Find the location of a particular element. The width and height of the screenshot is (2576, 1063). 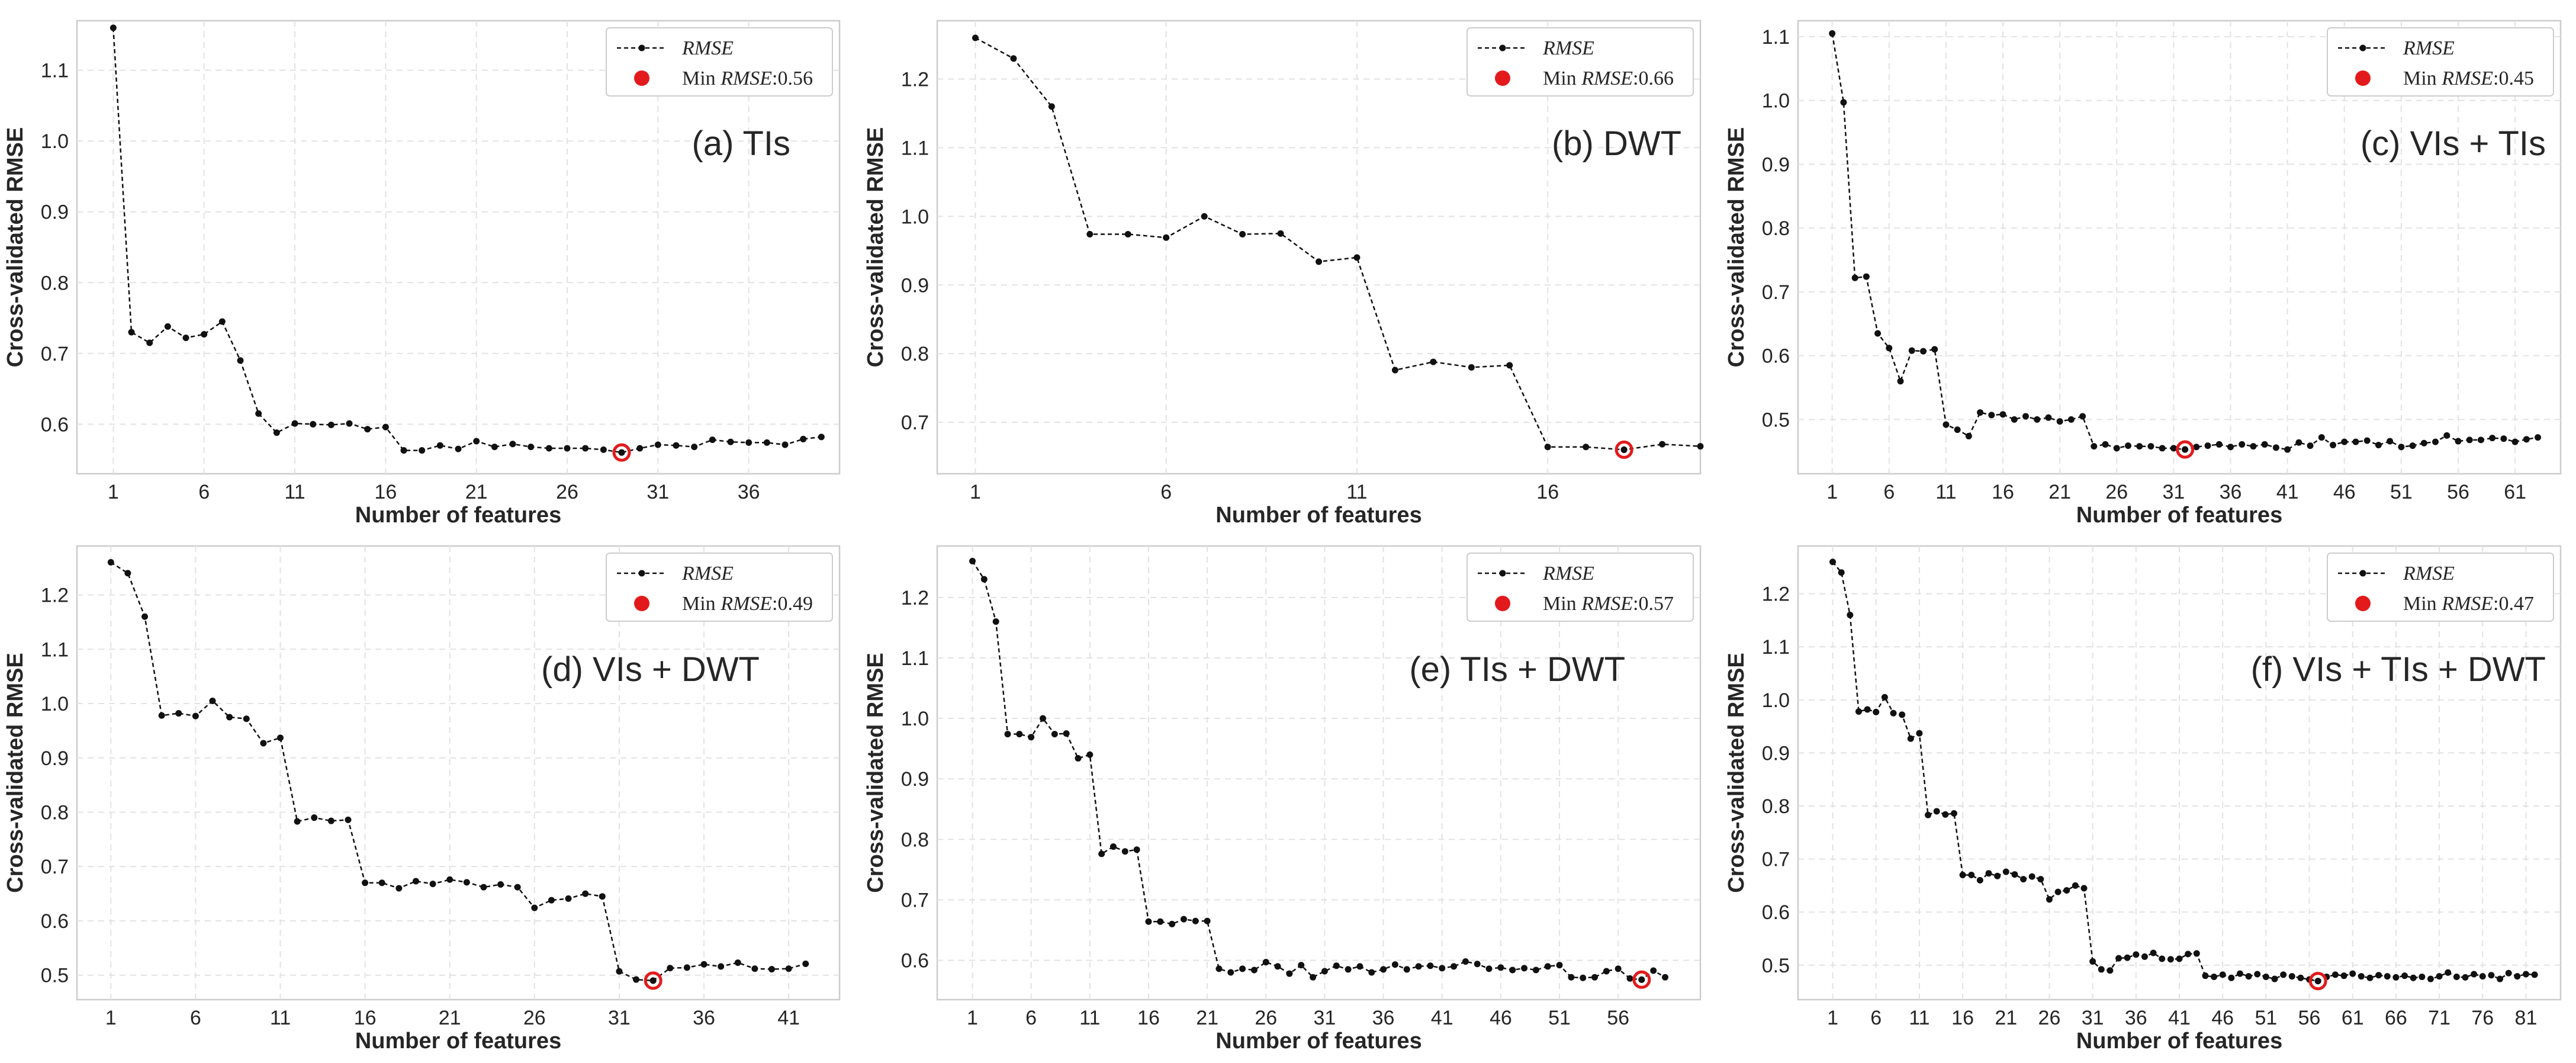

y-tick-label: 0.7 is located at coordinates (1776, 860).